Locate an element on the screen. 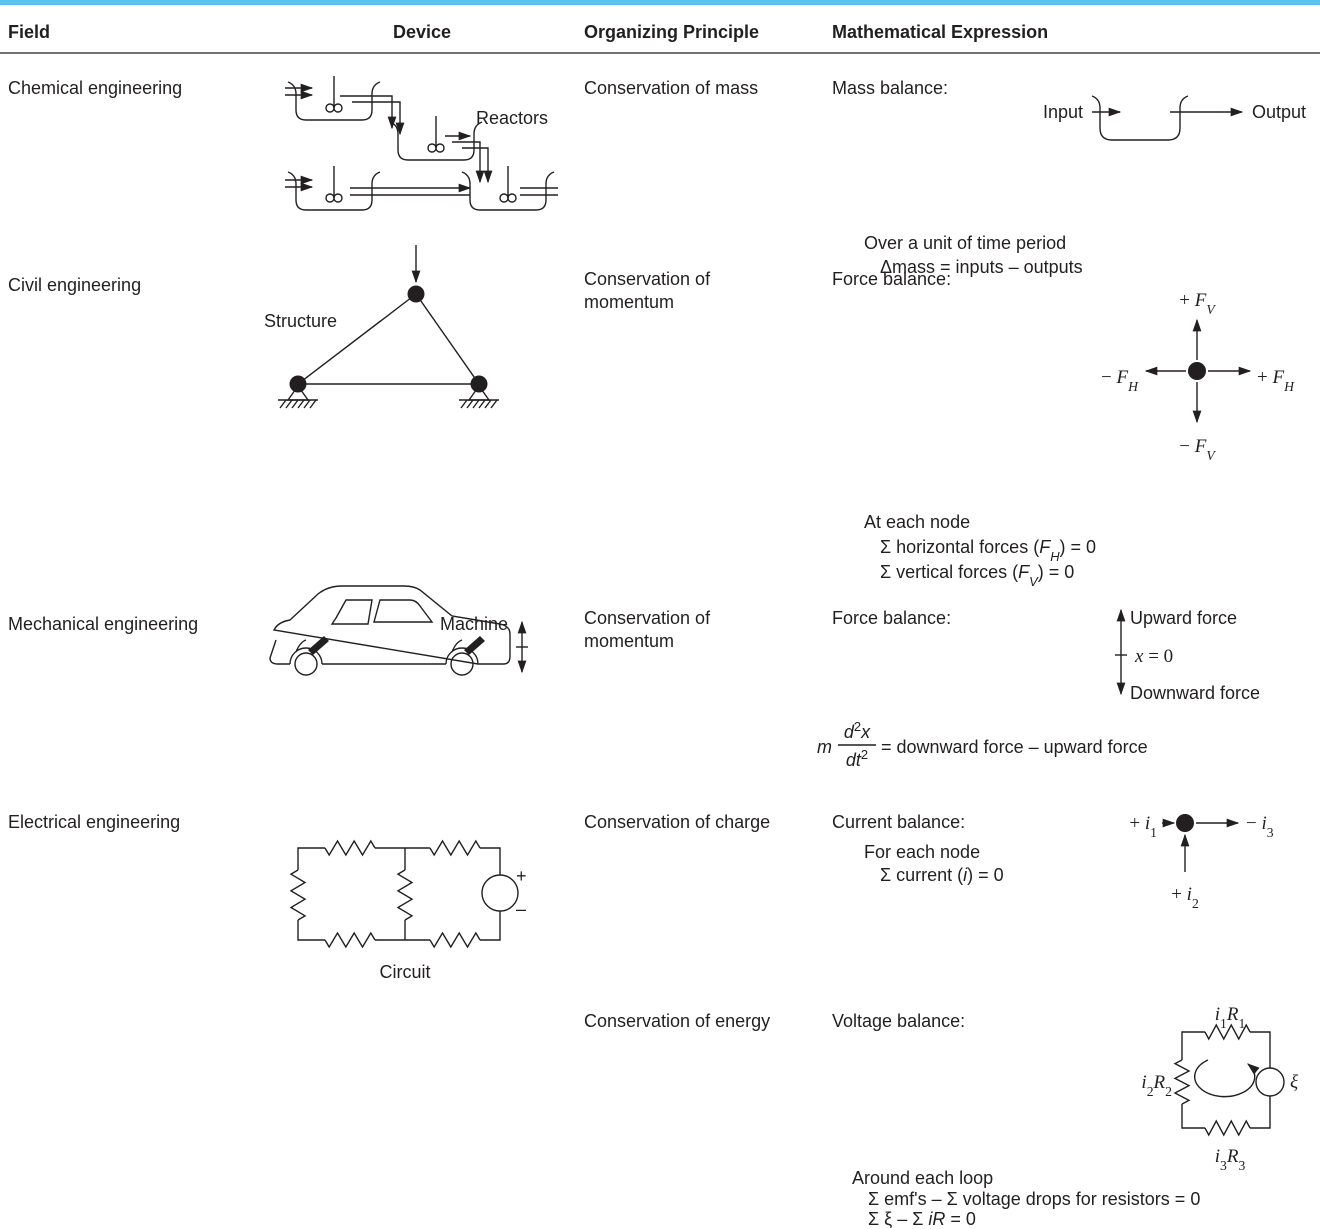 Image resolution: width=1320 pixels, height=1229 pixels. note: At each node is located at coordinates (917, 522).